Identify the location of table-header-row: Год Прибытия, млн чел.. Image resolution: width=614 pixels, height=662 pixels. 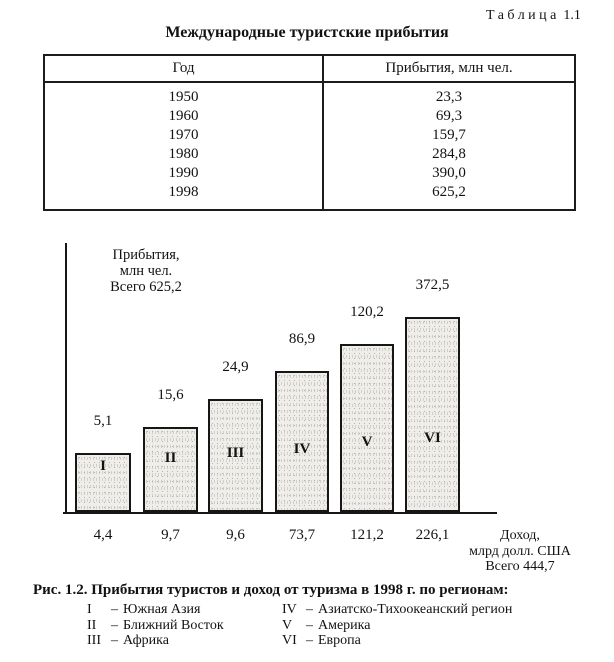
(309, 69).